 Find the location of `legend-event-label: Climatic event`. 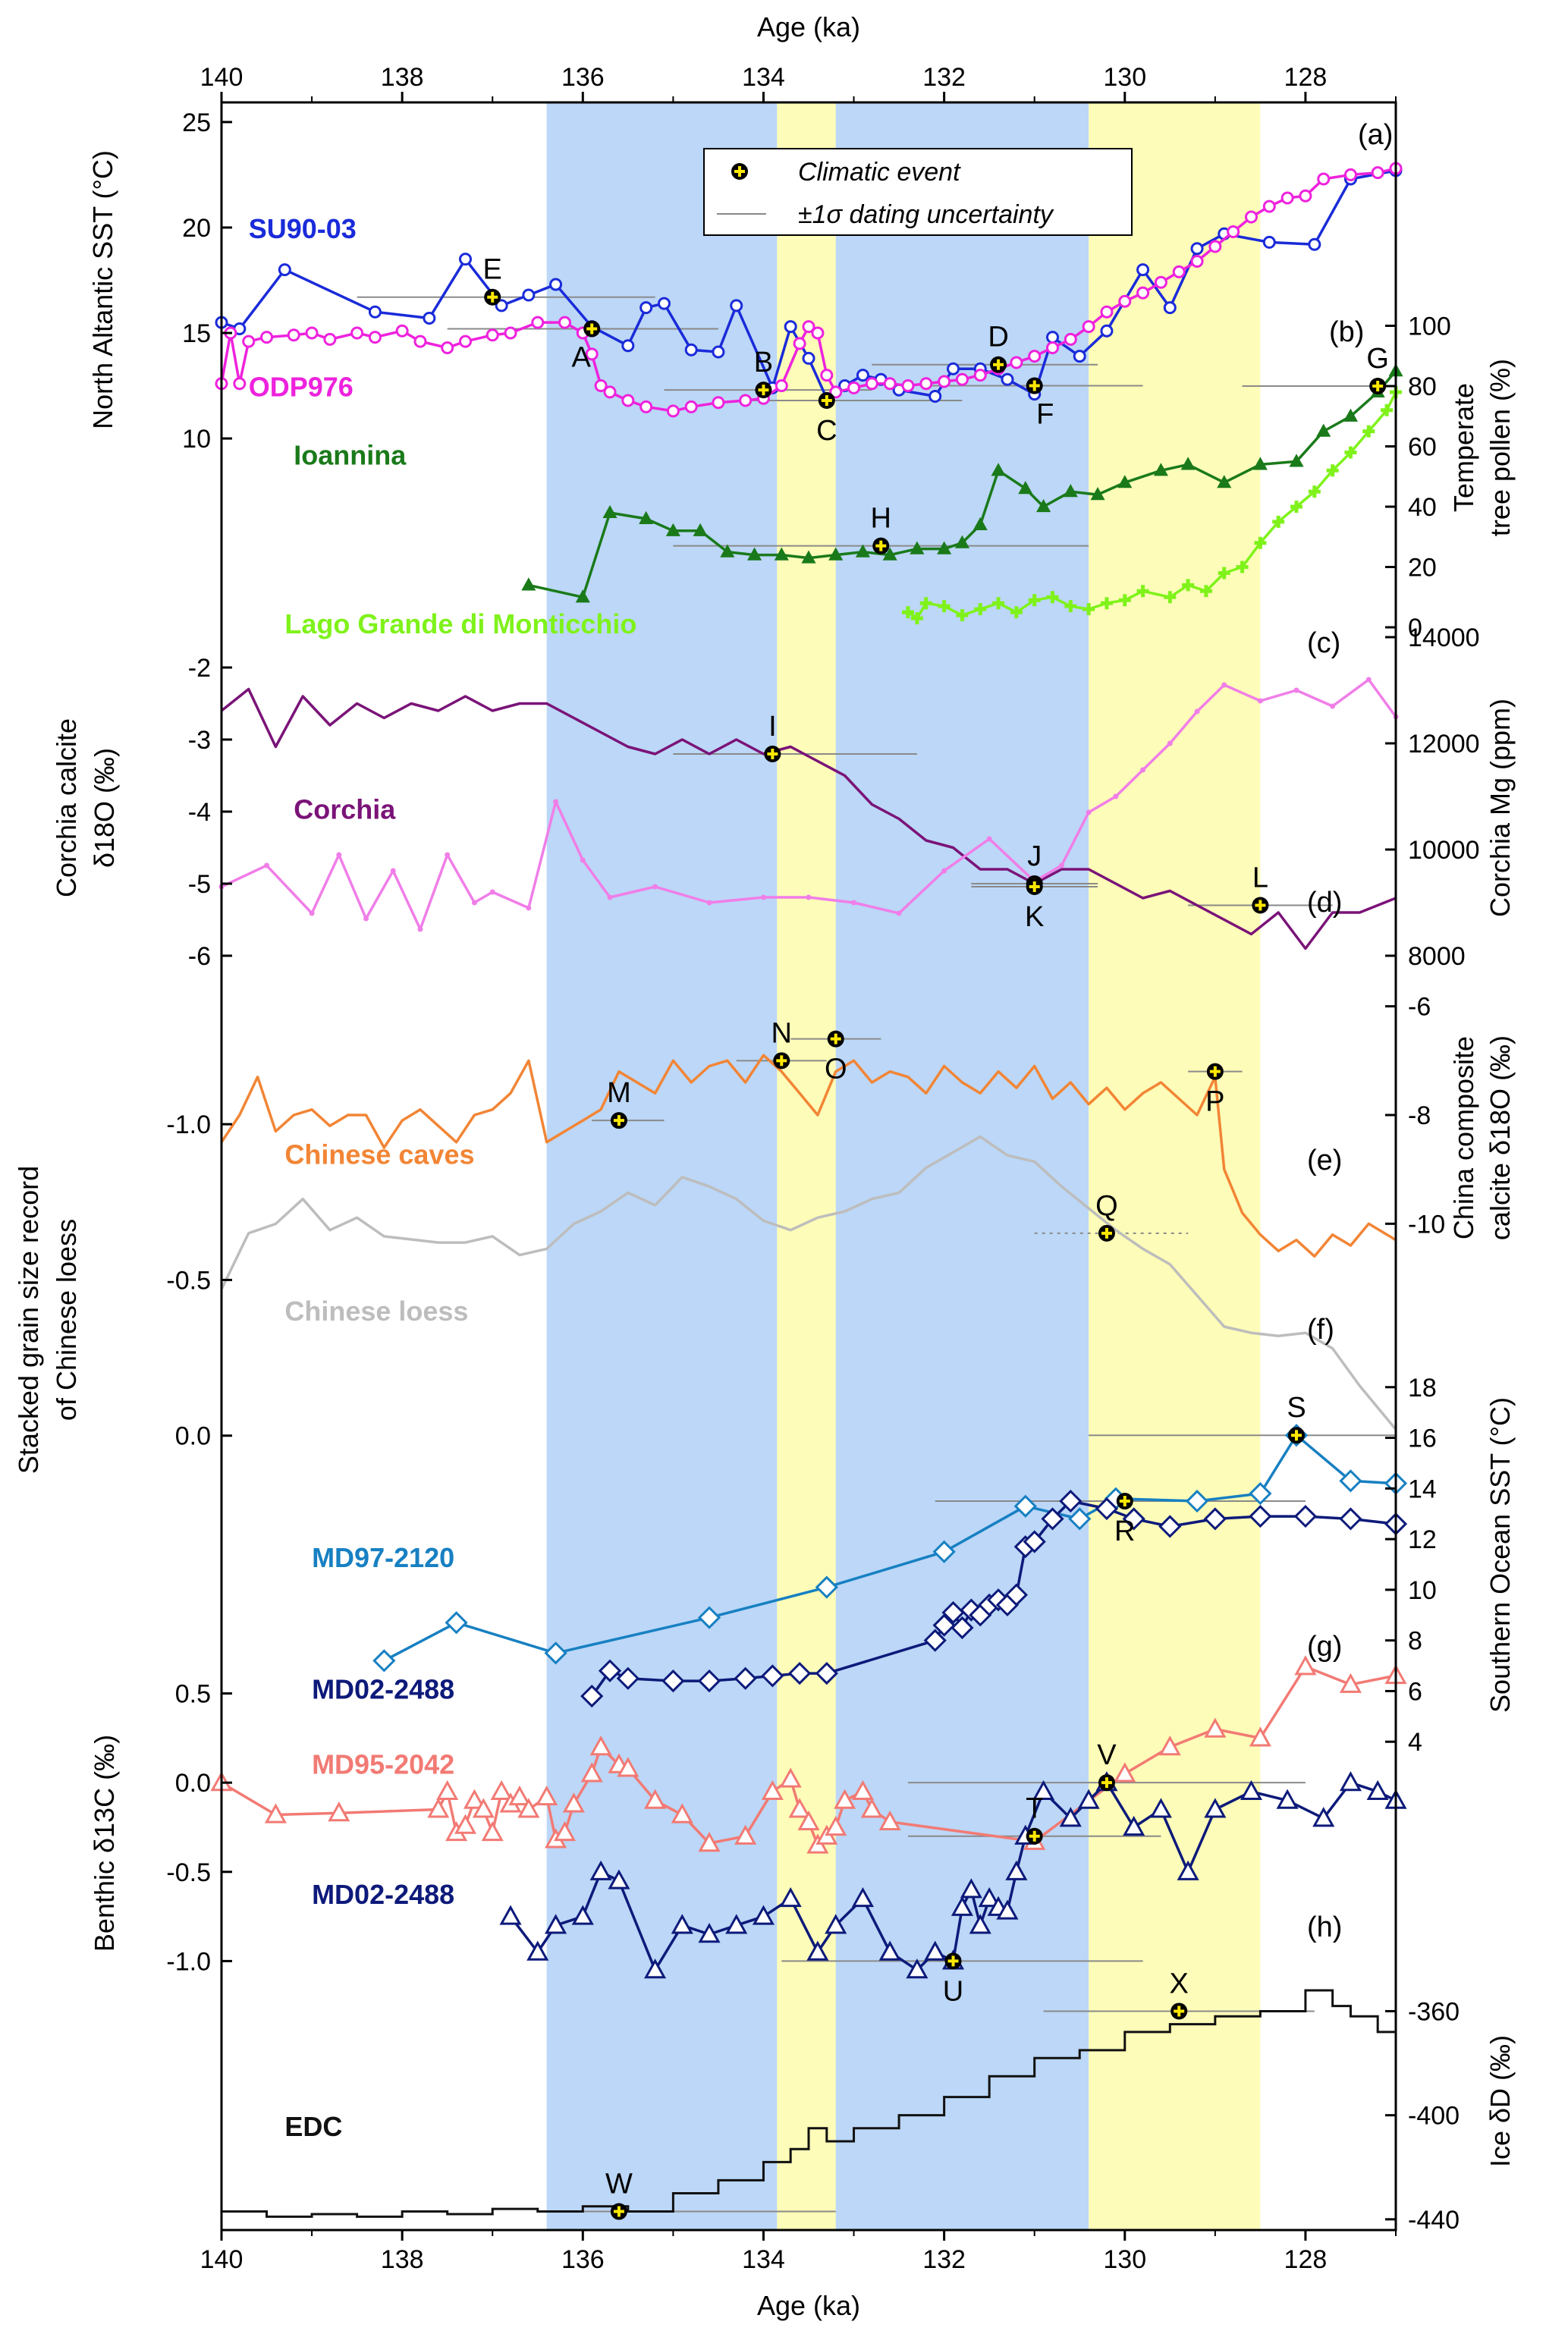

legend-event-label: Climatic event is located at coordinates (879, 172).